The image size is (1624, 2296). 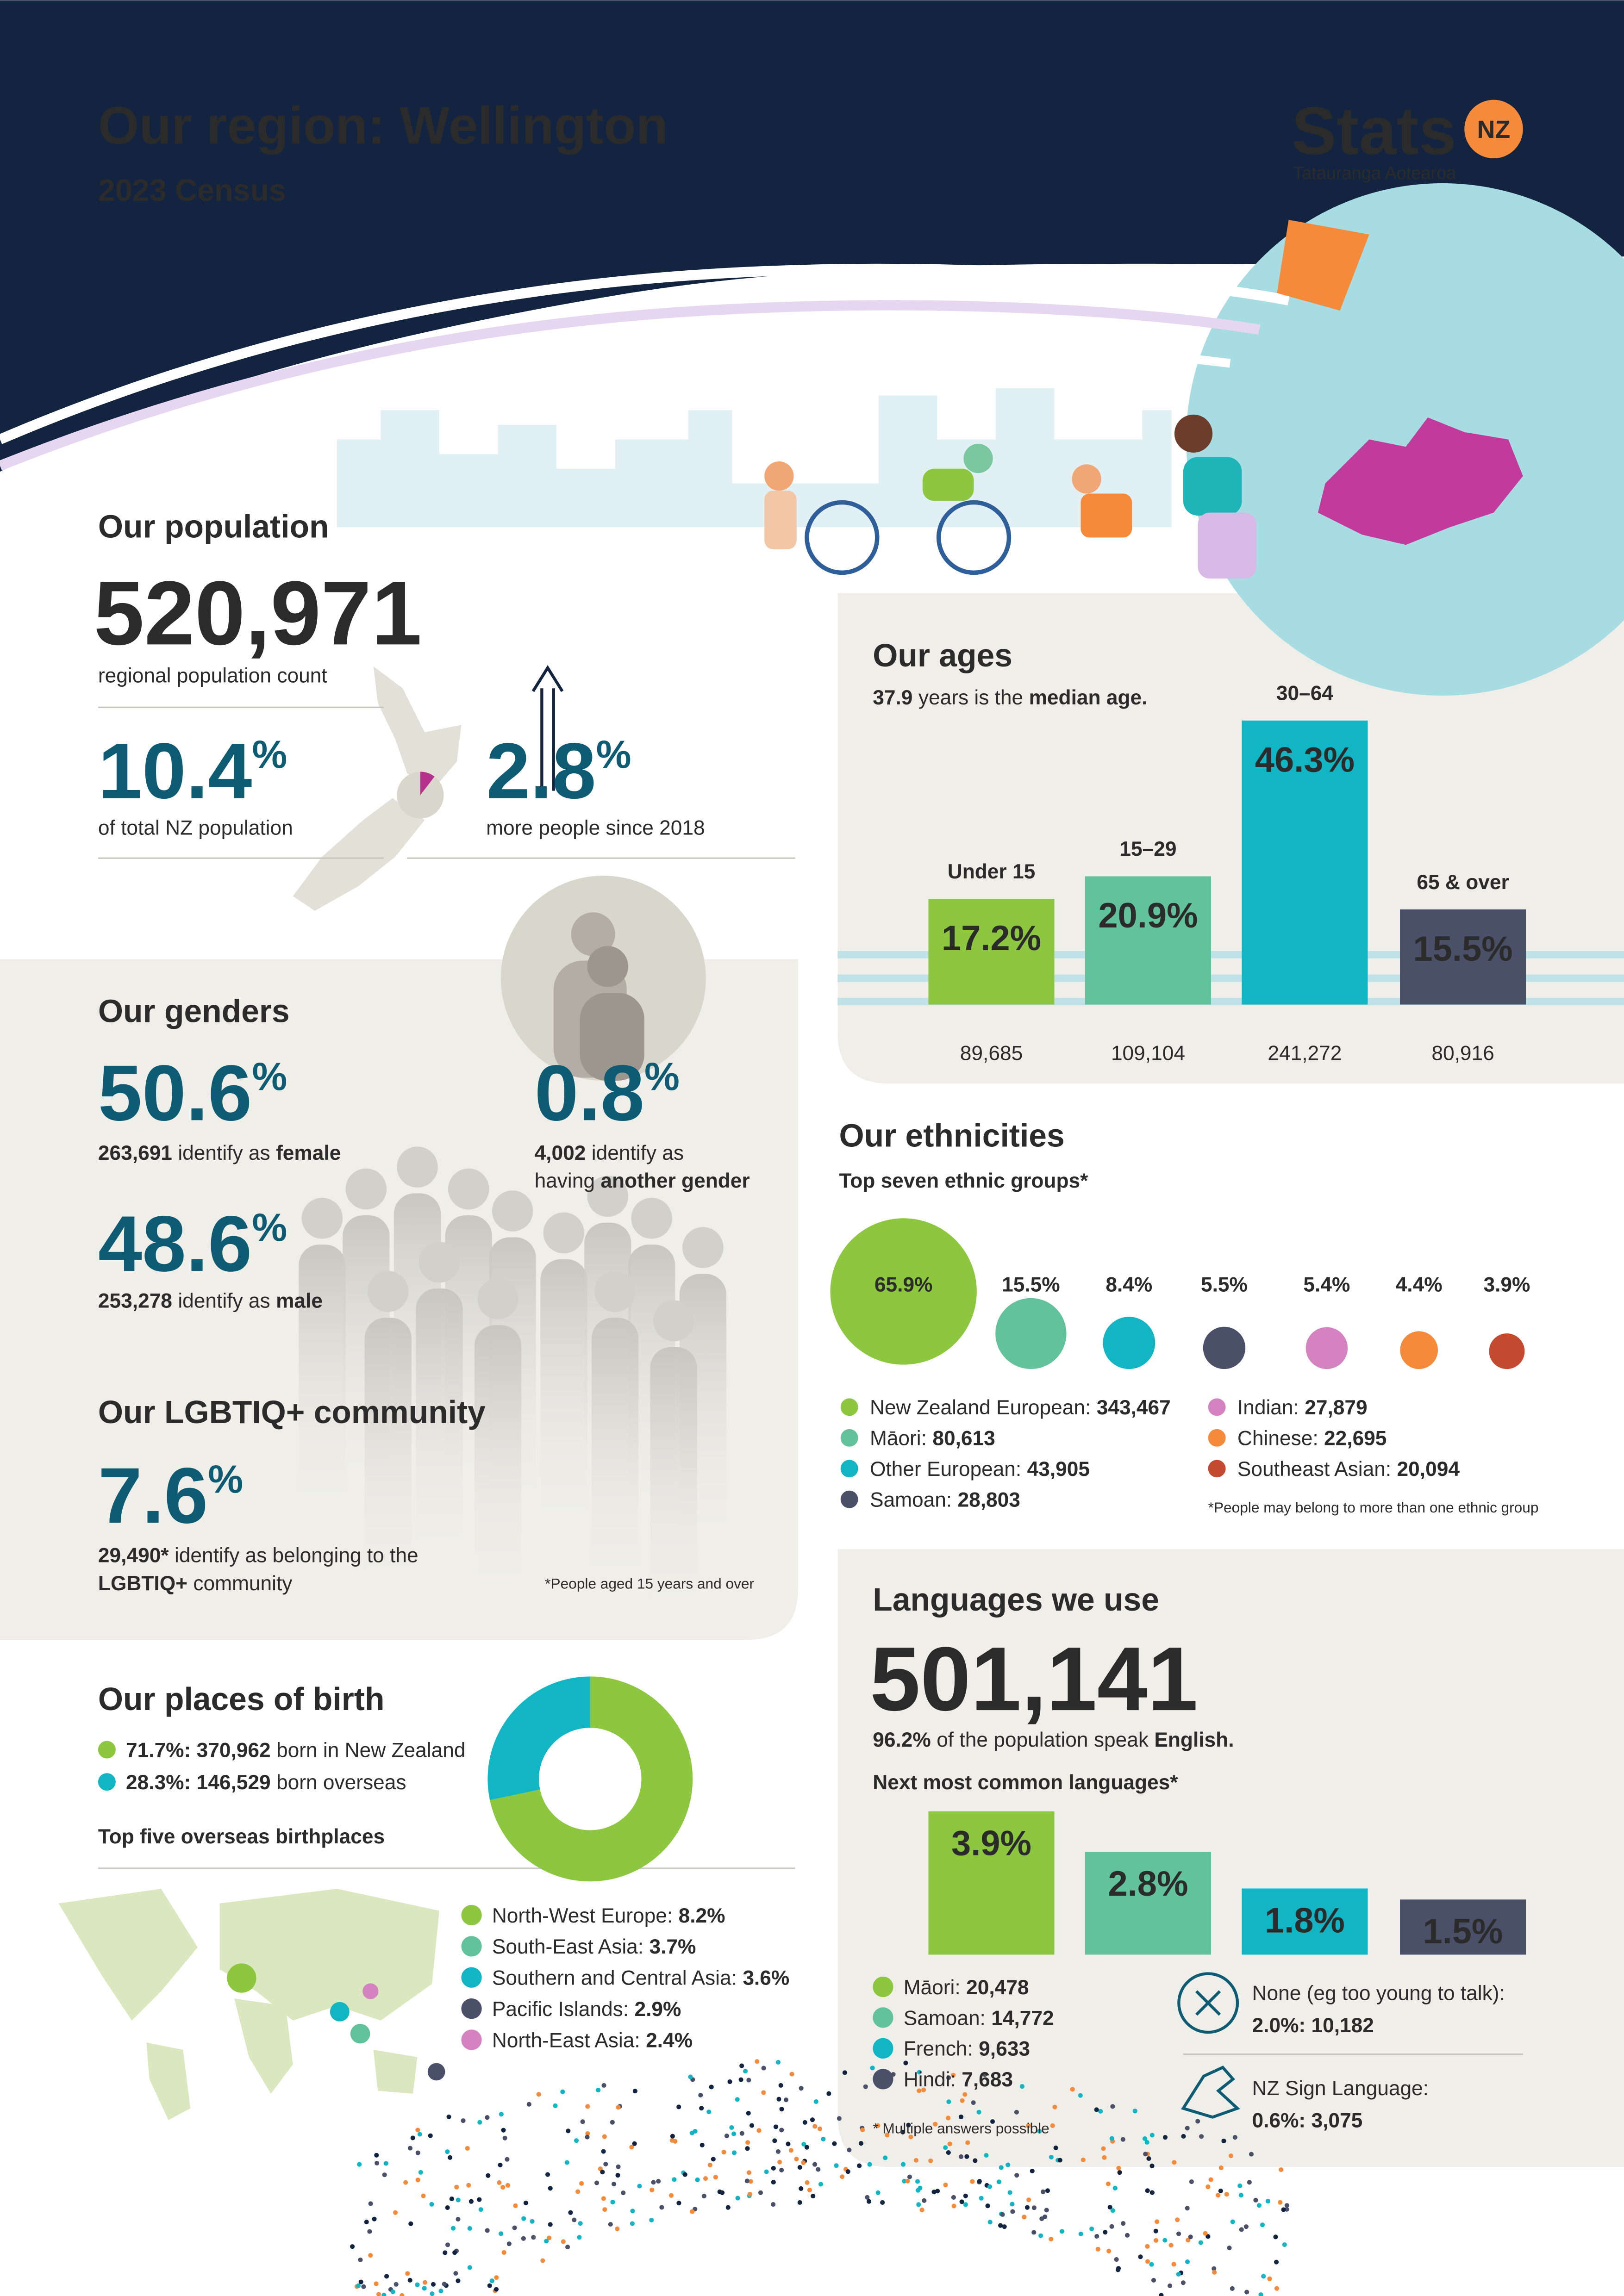 What do you see at coordinates (560, 1153) in the screenshot?
I see `another-caption-part: 4,002` at bounding box center [560, 1153].